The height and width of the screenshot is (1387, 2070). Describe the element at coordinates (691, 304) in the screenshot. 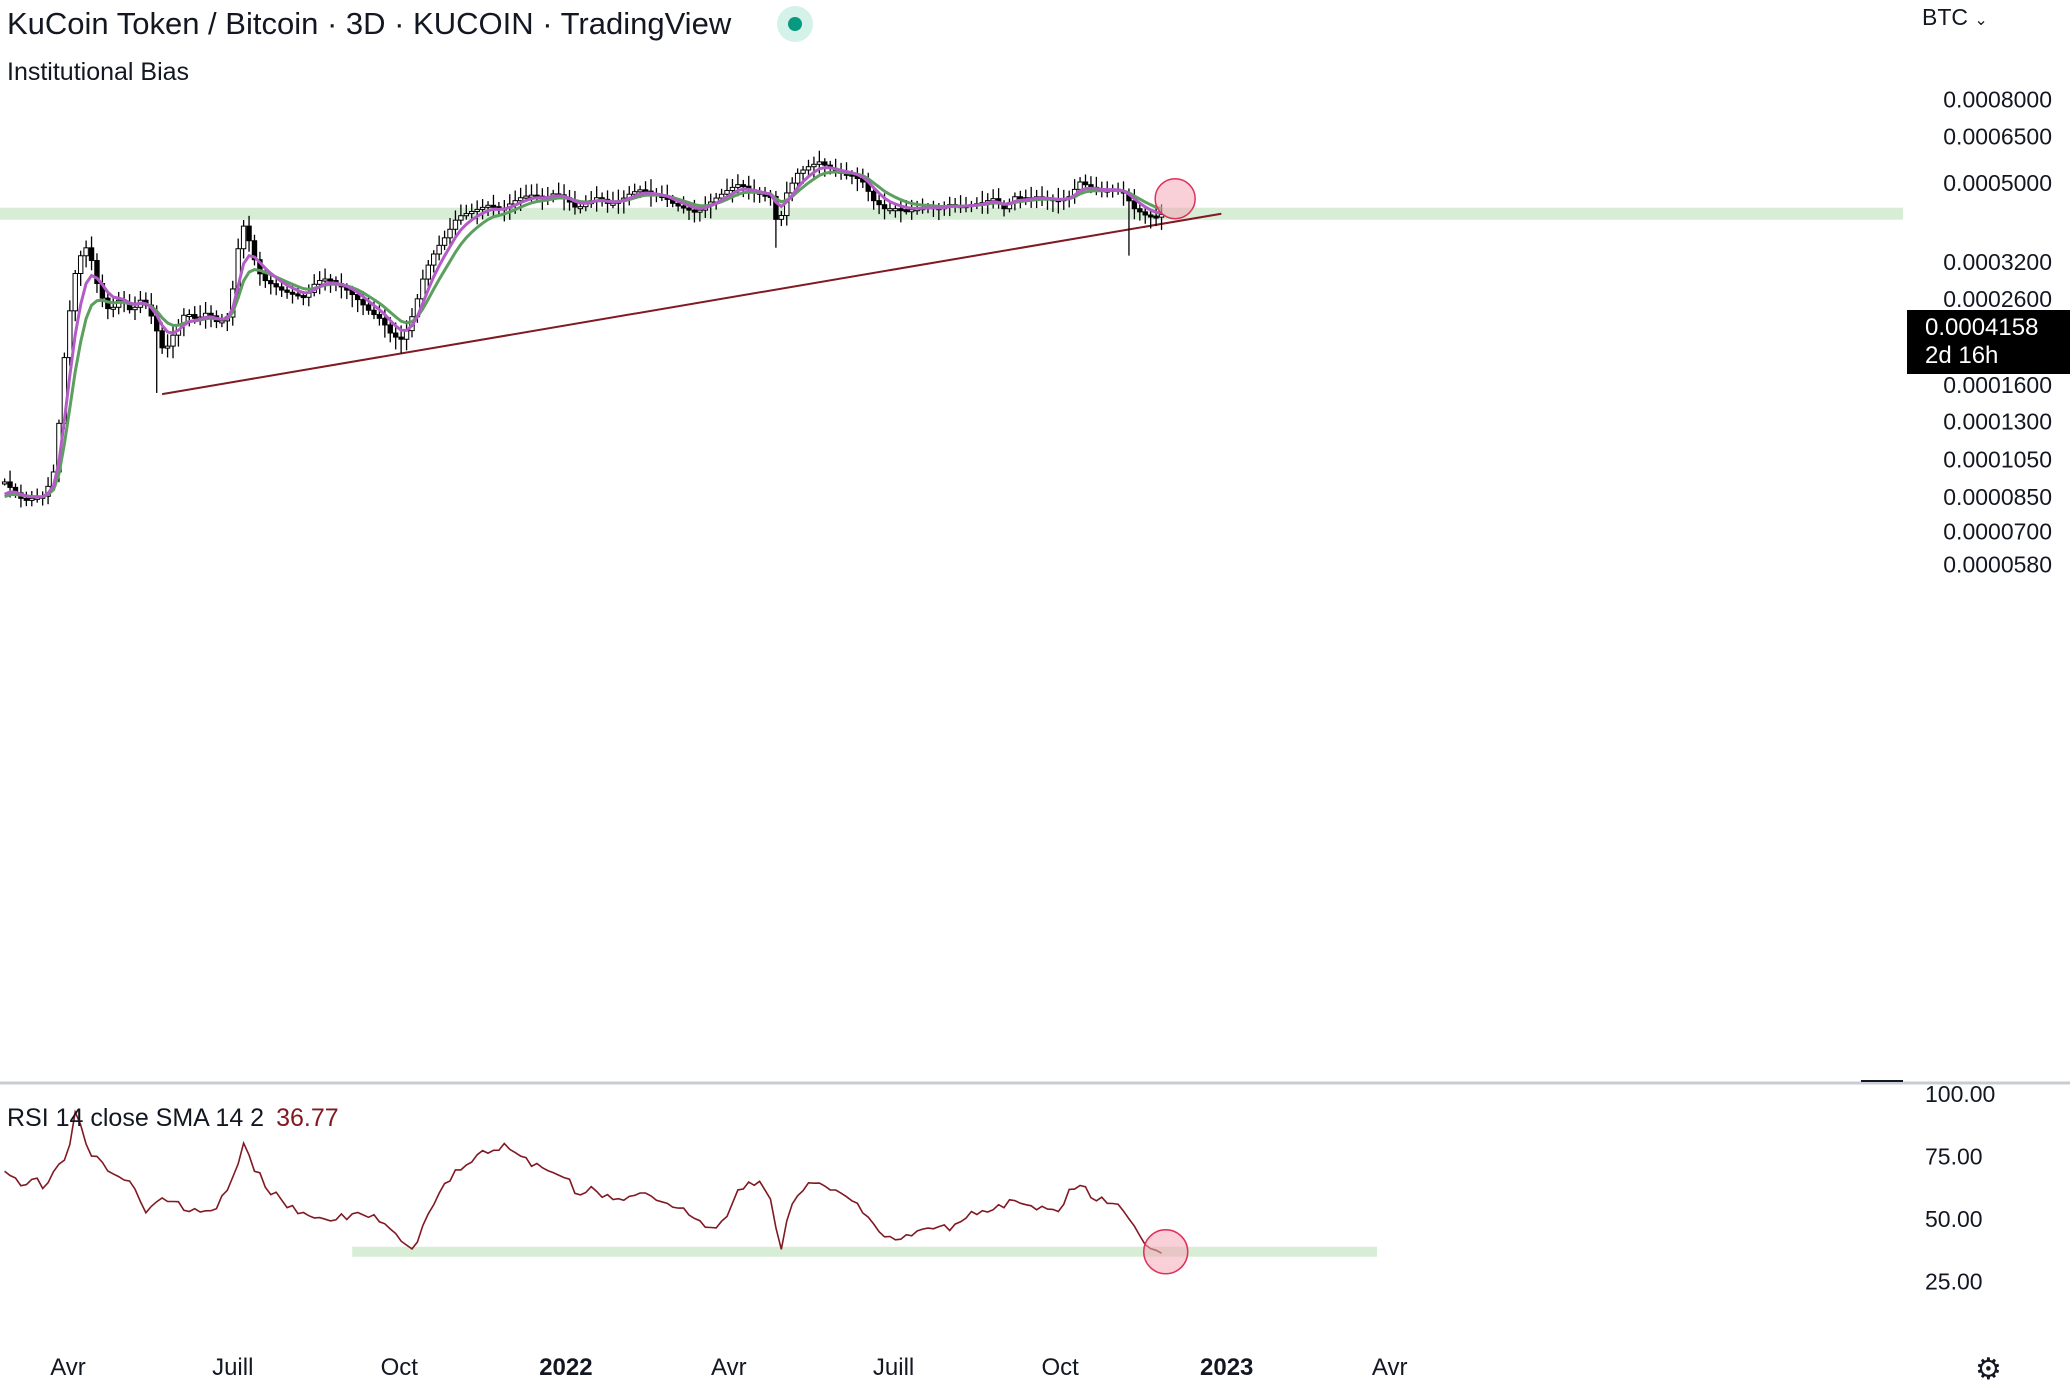

I see `trendline` at that location.